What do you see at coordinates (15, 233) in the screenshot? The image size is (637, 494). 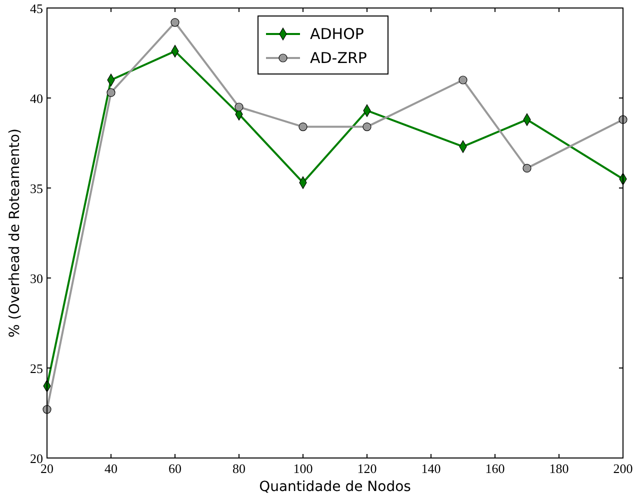 I see `y-axis-title: % (Overhead de Roteamento)` at bounding box center [15, 233].